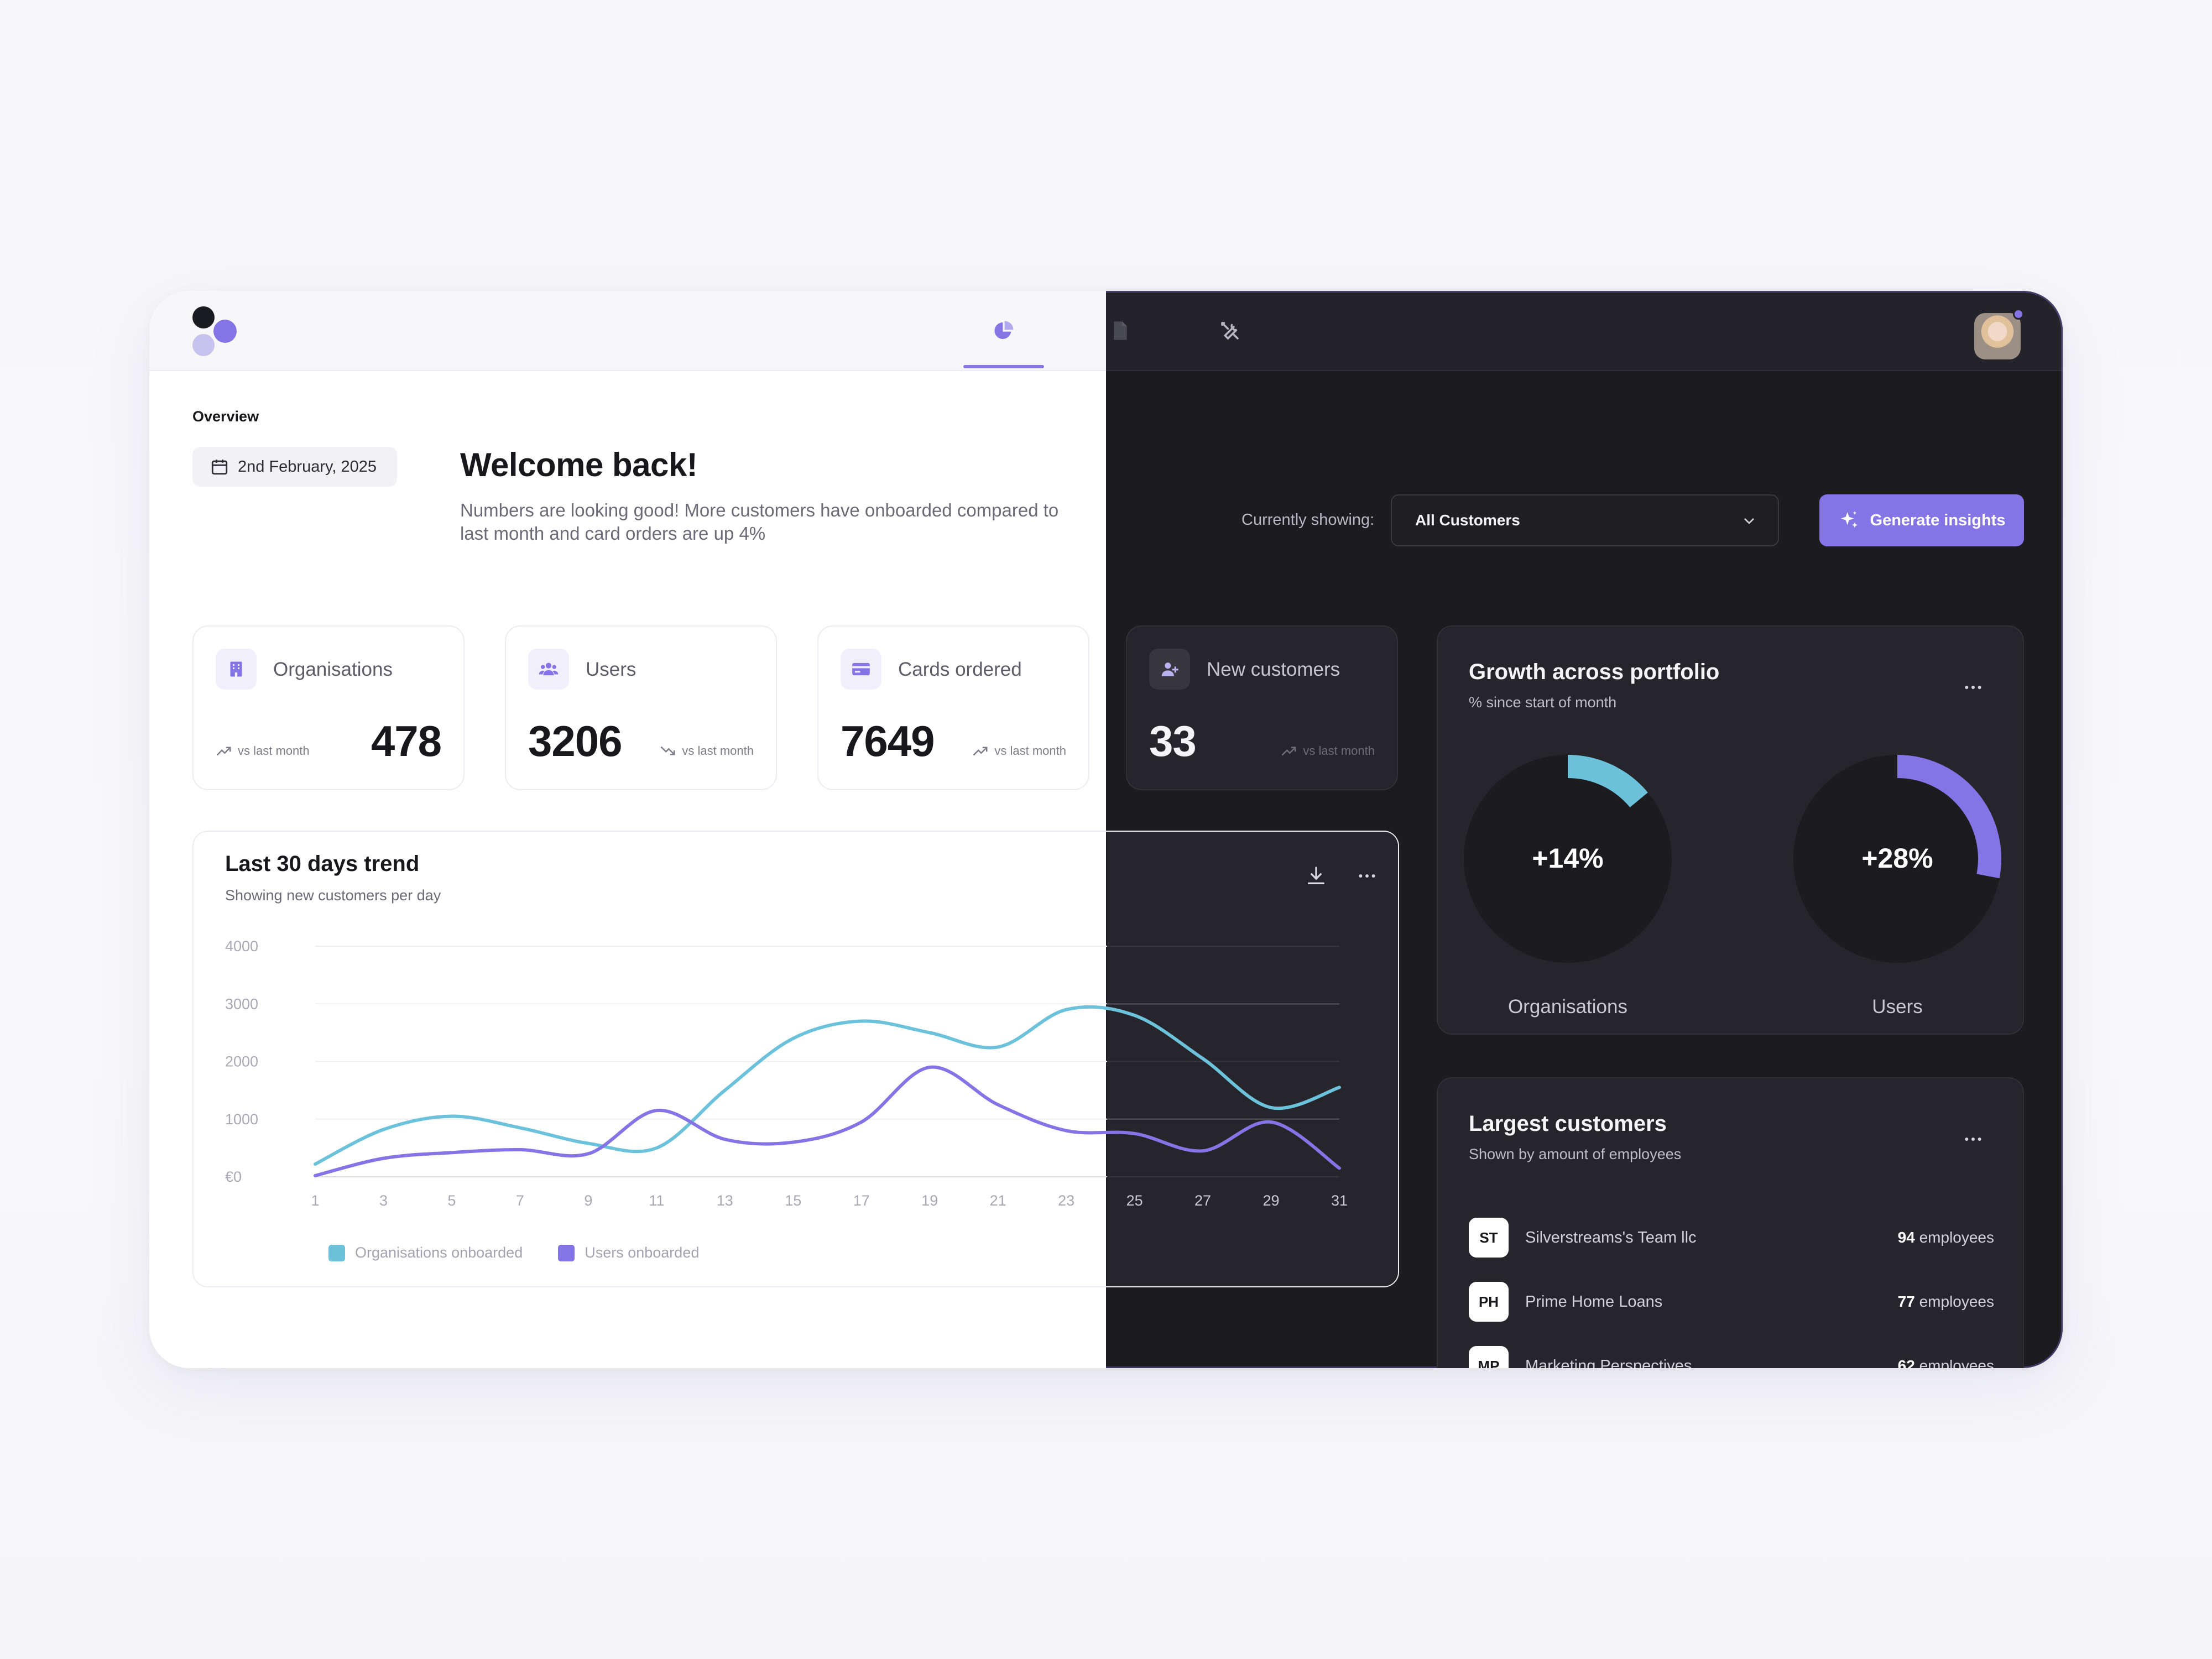  What do you see at coordinates (725, 1201) in the screenshot?
I see `x-tick-label: 13` at bounding box center [725, 1201].